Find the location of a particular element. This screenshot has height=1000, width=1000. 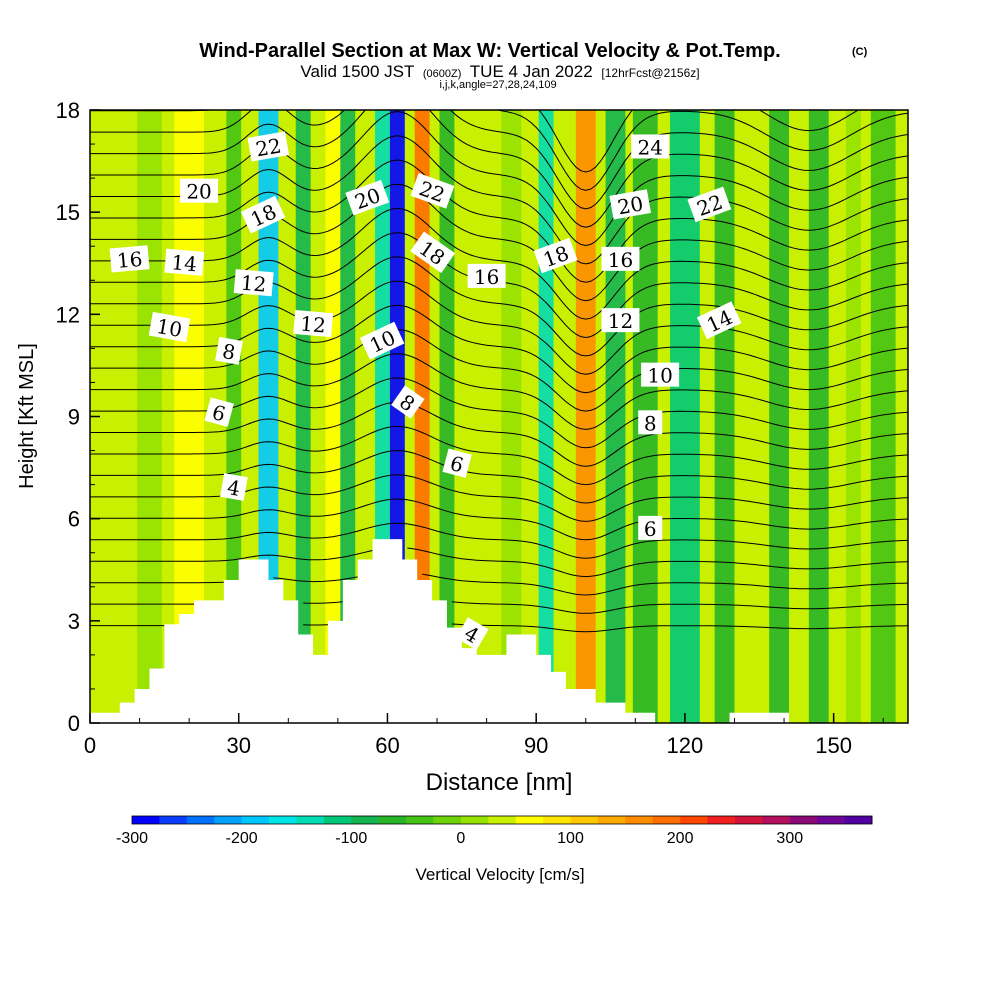

x-tick-label: 150 is located at coordinates (833, 745).